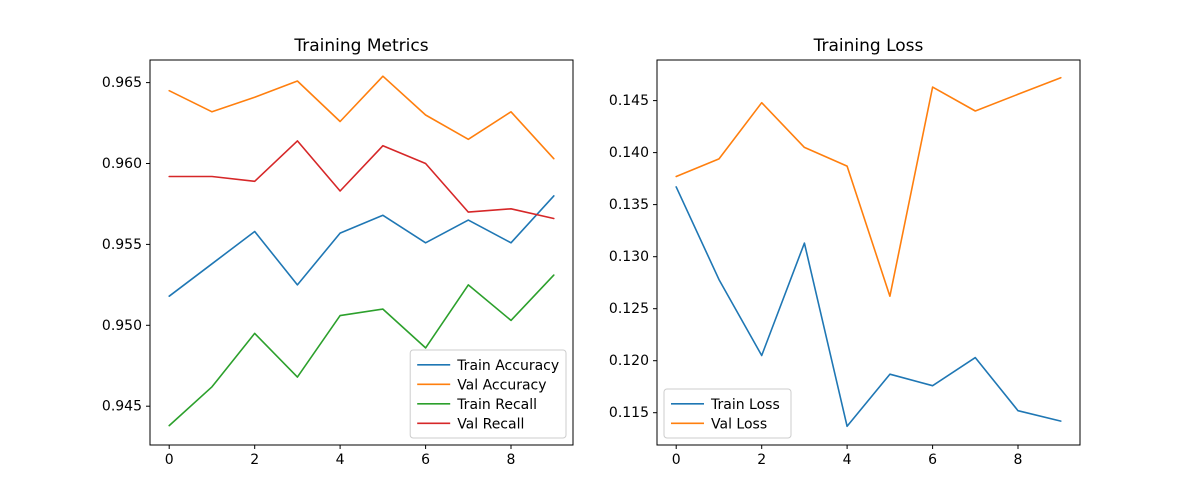 Image resolution: width=1200 pixels, height=500 pixels. Describe the element at coordinates (122, 83) in the screenshot. I see `y-tick-label: 0.965` at that location.